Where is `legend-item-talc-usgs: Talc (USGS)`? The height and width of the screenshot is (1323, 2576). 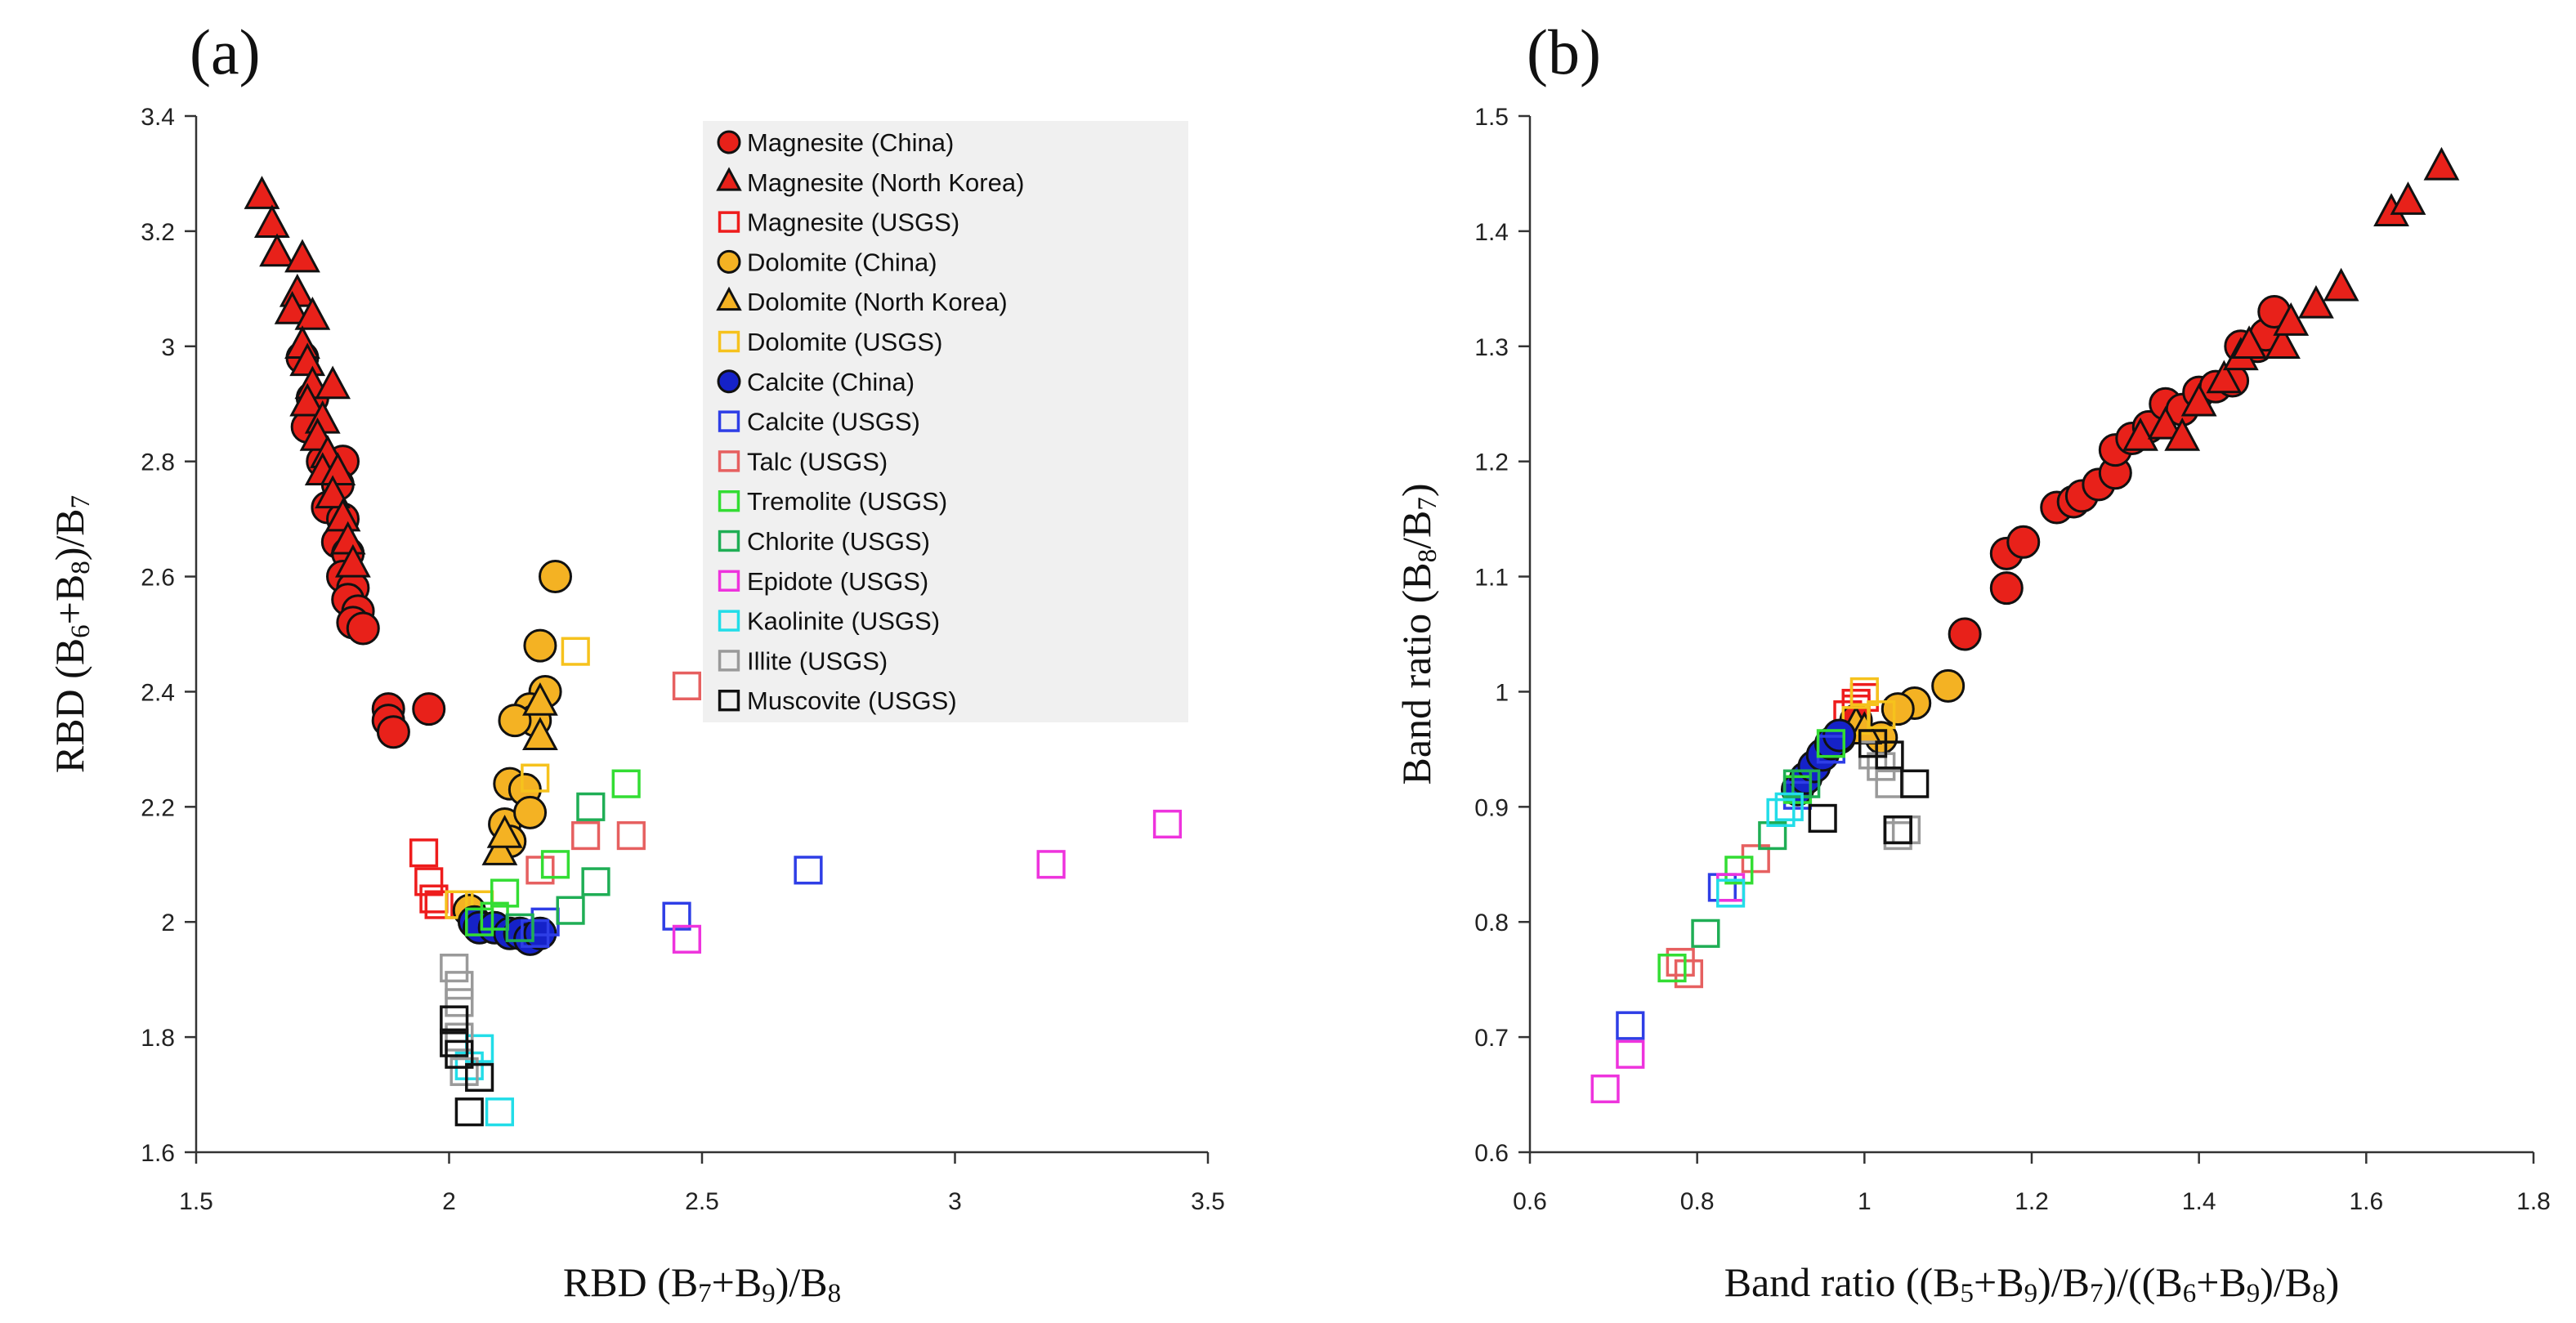 legend-item-talc-usgs: Talc (USGS) is located at coordinates (803, 462).